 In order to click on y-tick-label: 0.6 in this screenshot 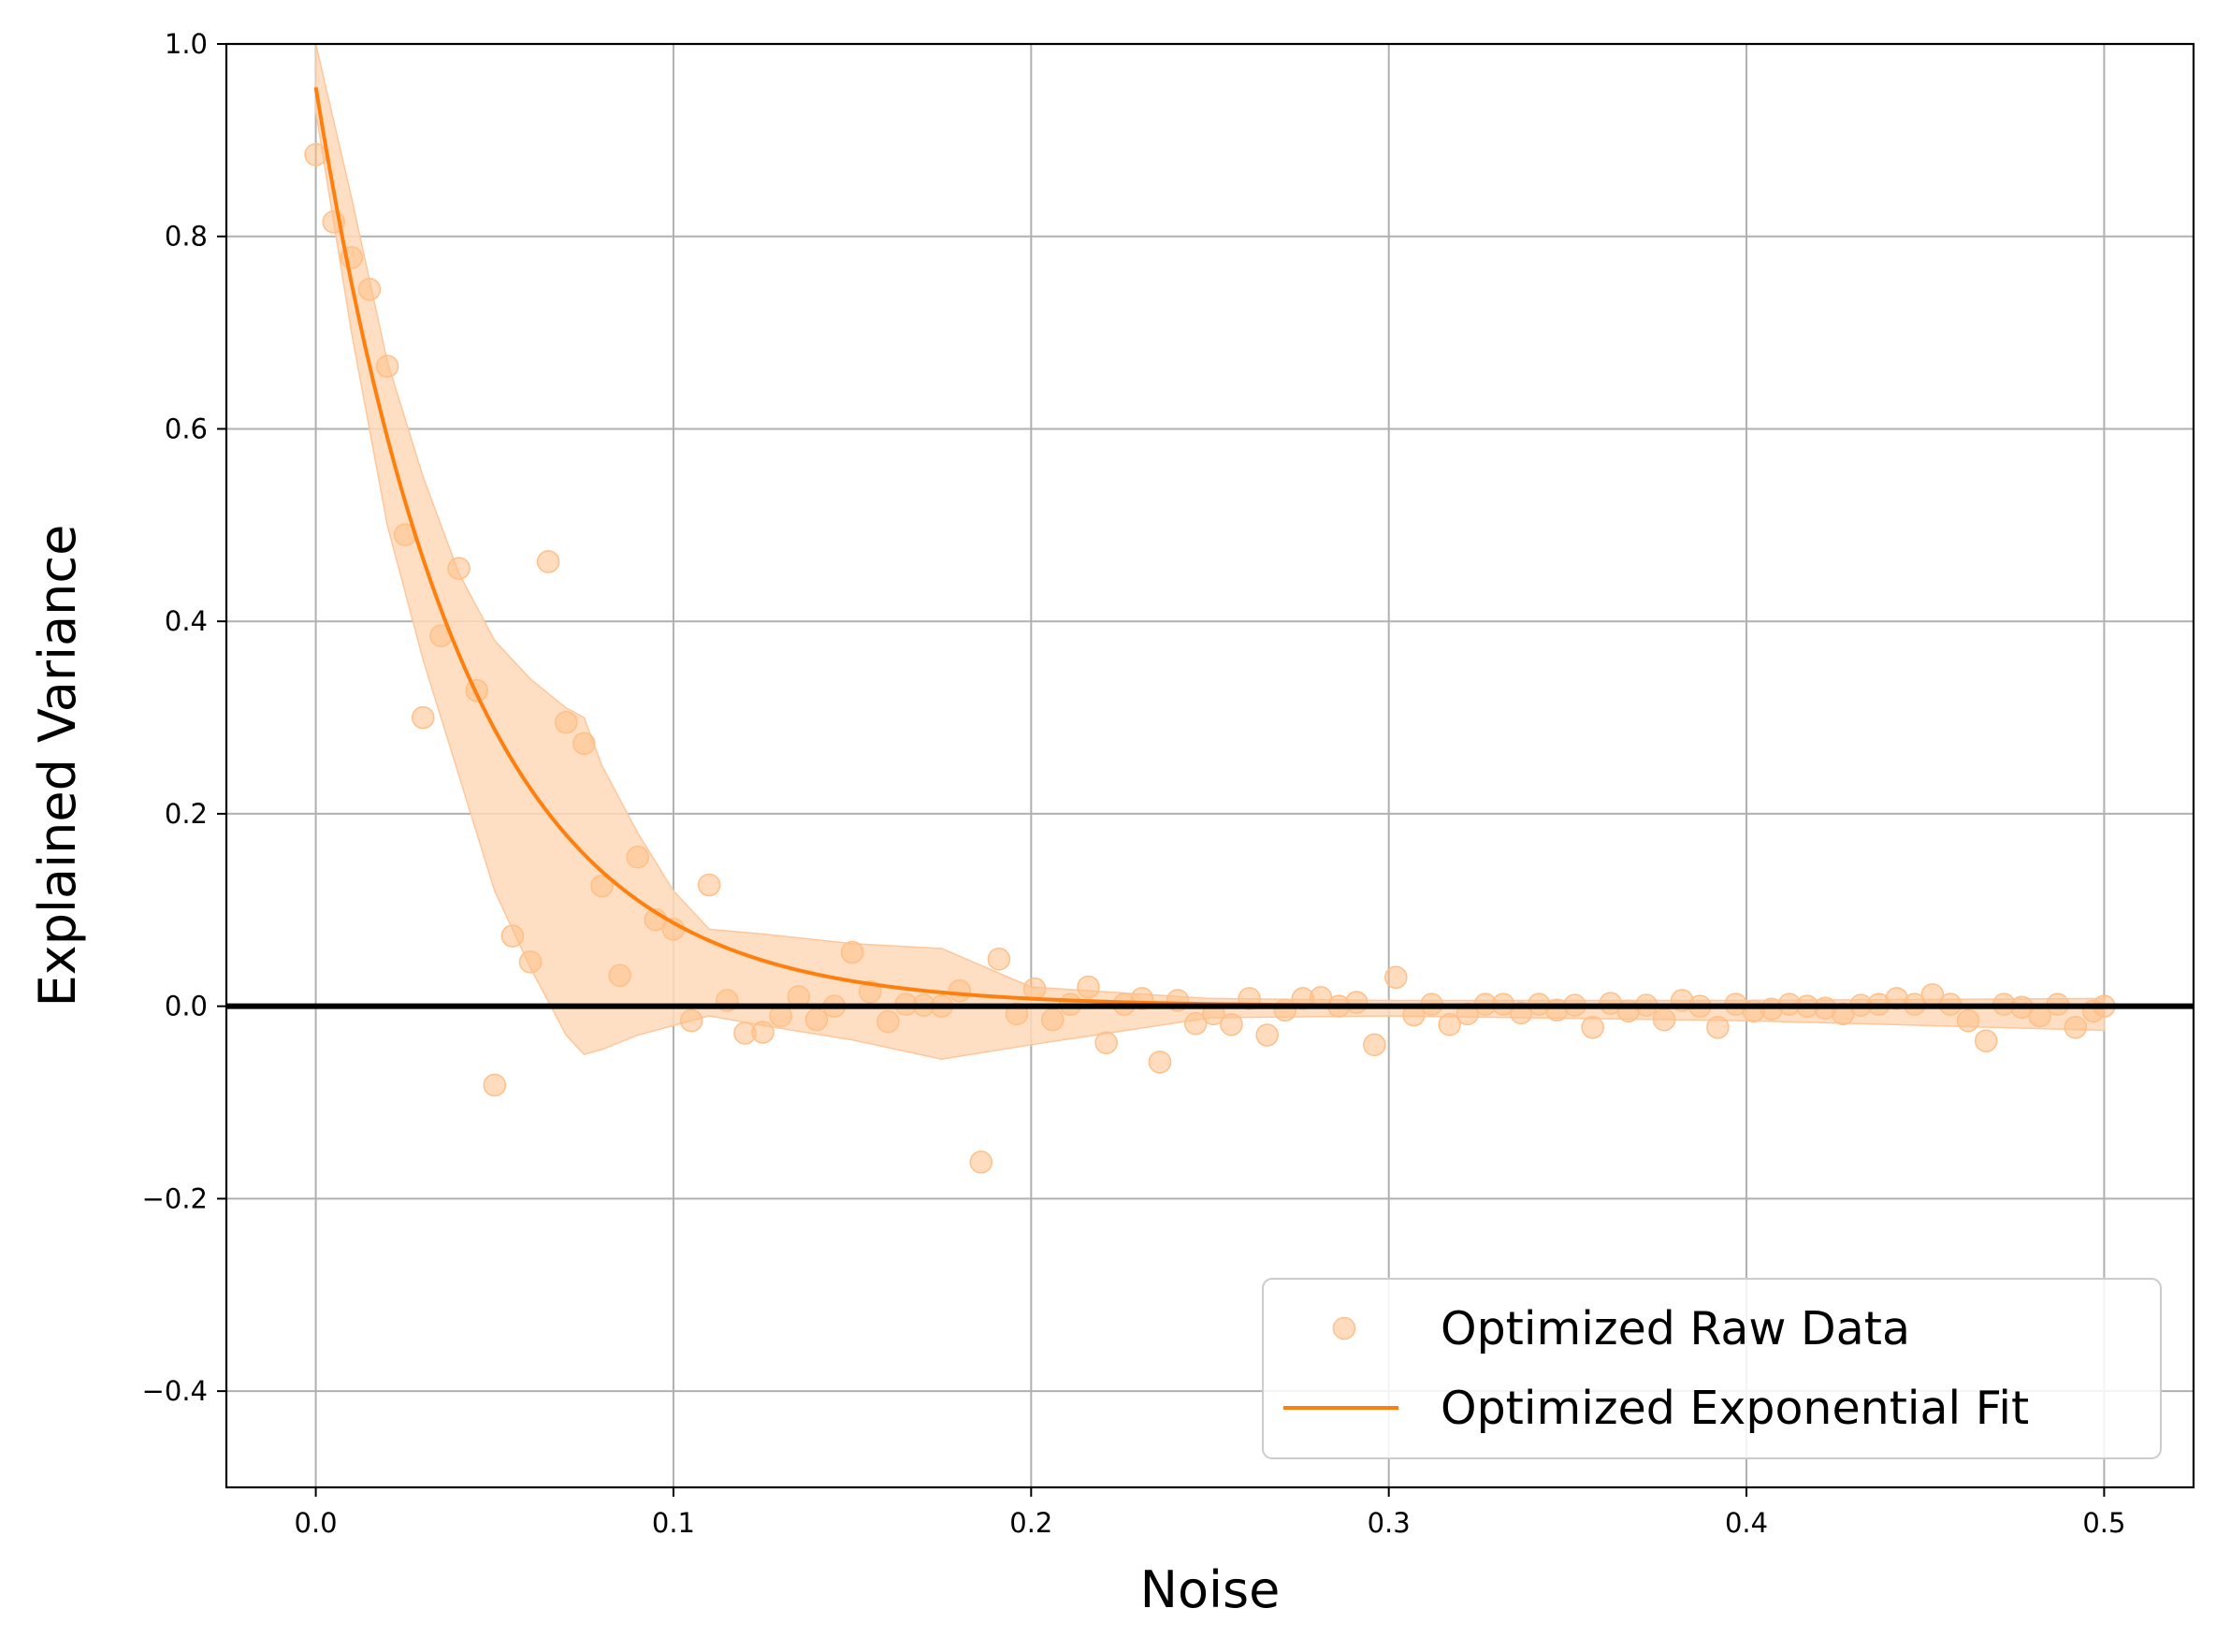, I will do `click(186, 428)`.